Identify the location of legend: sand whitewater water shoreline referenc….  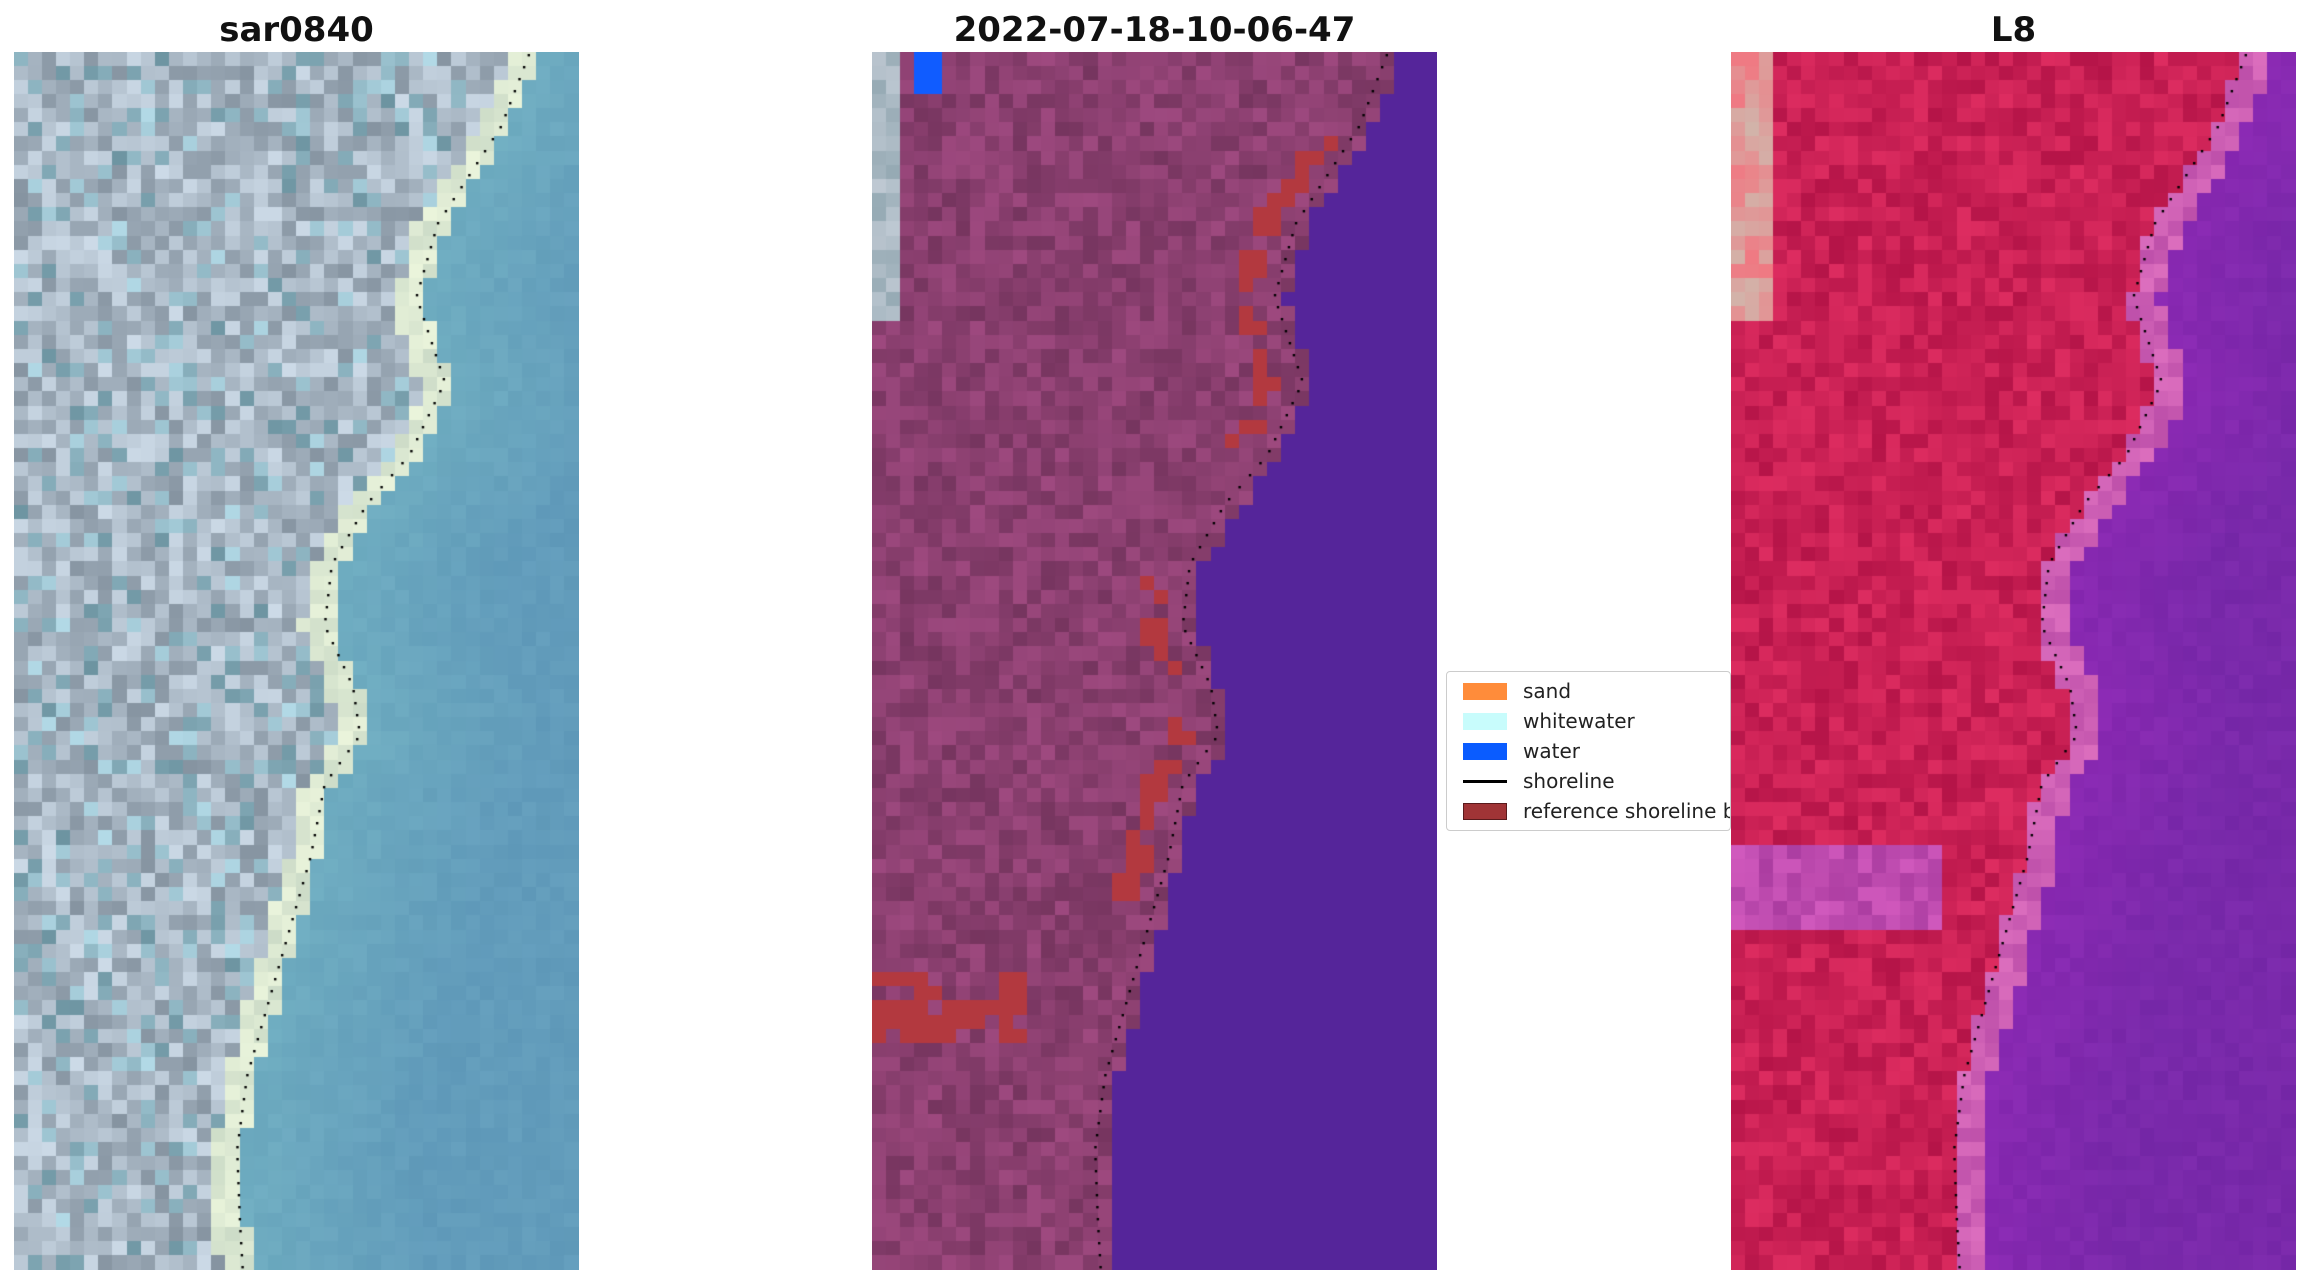
(1588, 751).